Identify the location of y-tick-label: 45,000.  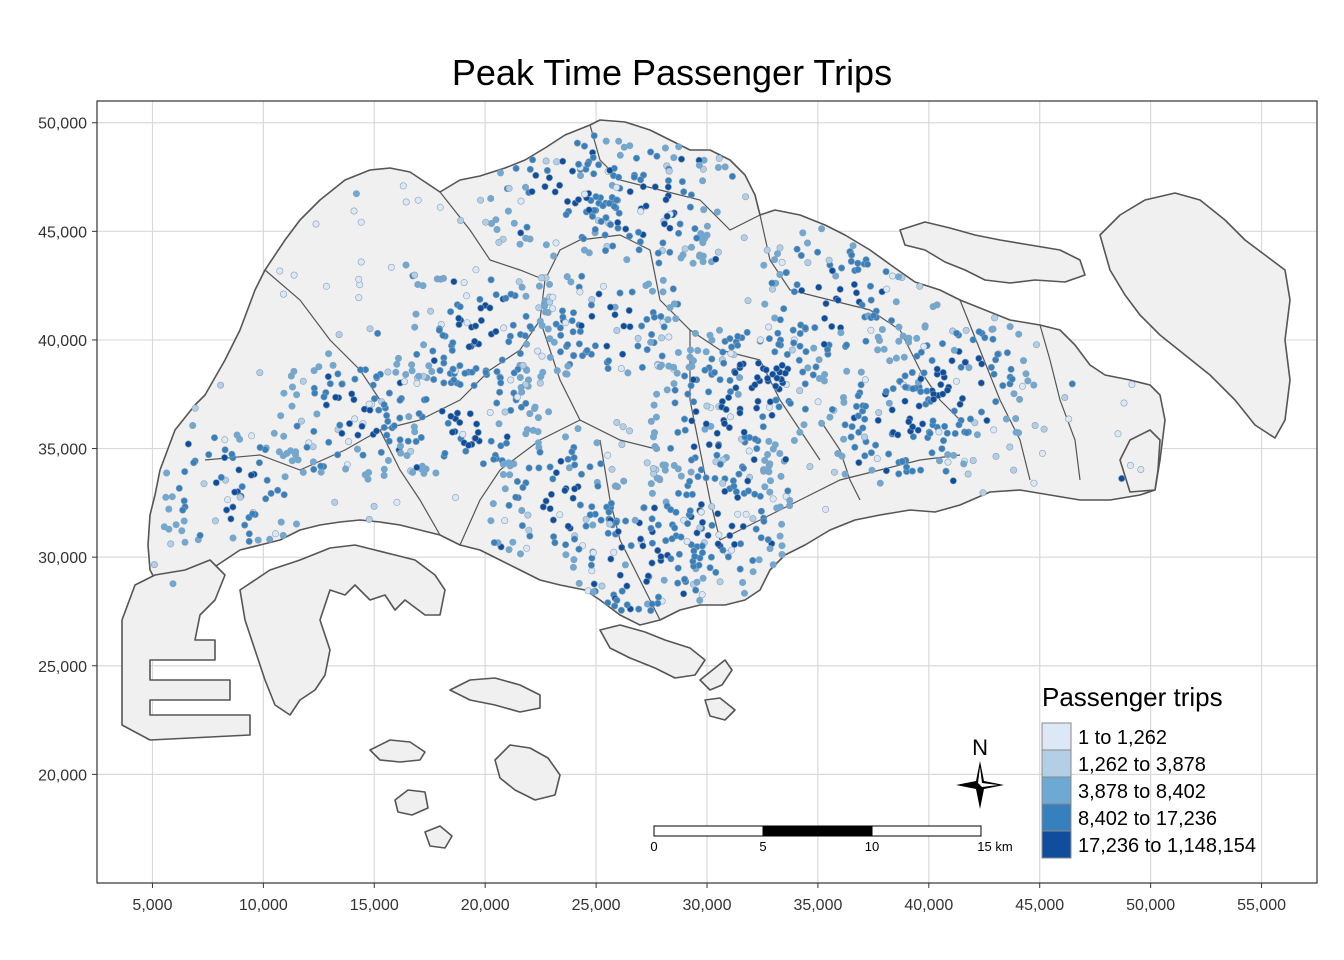
(62, 232).